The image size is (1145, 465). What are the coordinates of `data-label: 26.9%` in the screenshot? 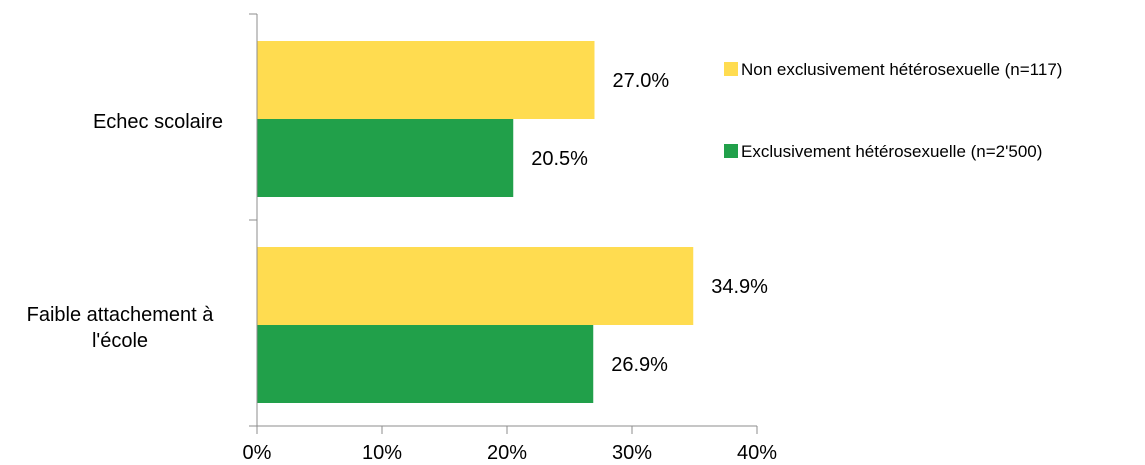 It's located at (639, 365).